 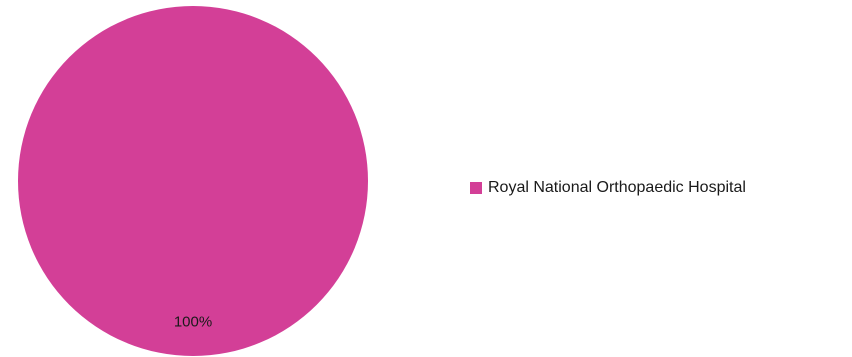 I want to click on chart-legend: Royal National Orthopaedic Hospital, so click(x=608, y=188).